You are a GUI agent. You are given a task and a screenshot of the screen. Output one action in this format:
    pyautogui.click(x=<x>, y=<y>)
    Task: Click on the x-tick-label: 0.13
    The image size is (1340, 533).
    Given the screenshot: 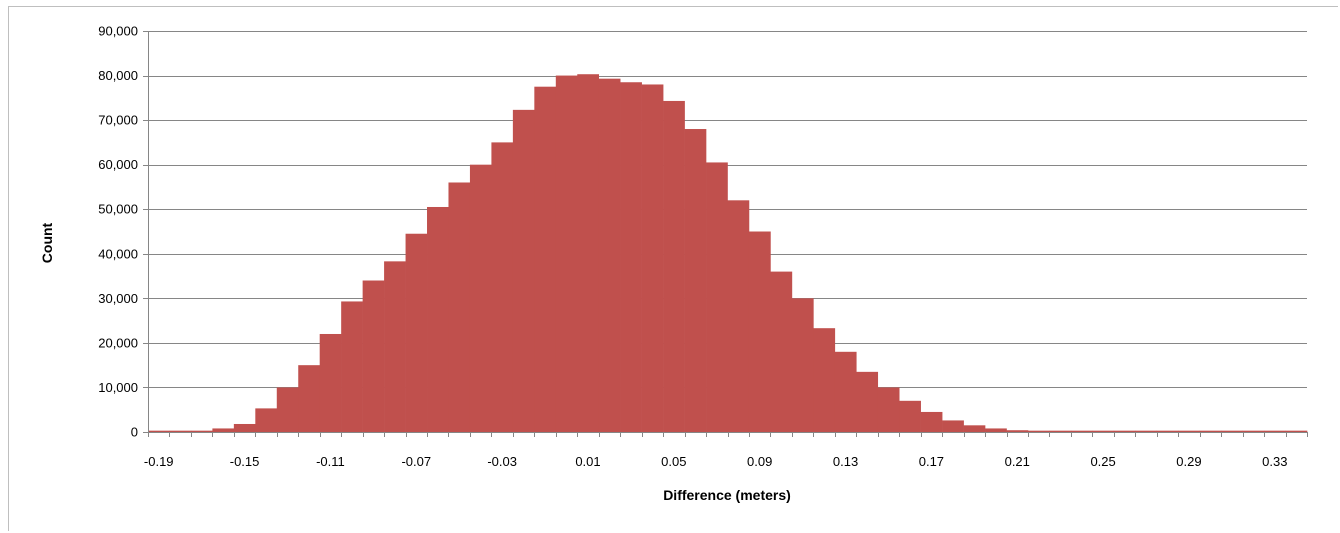 What is the action you would take?
    pyautogui.click(x=845, y=461)
    